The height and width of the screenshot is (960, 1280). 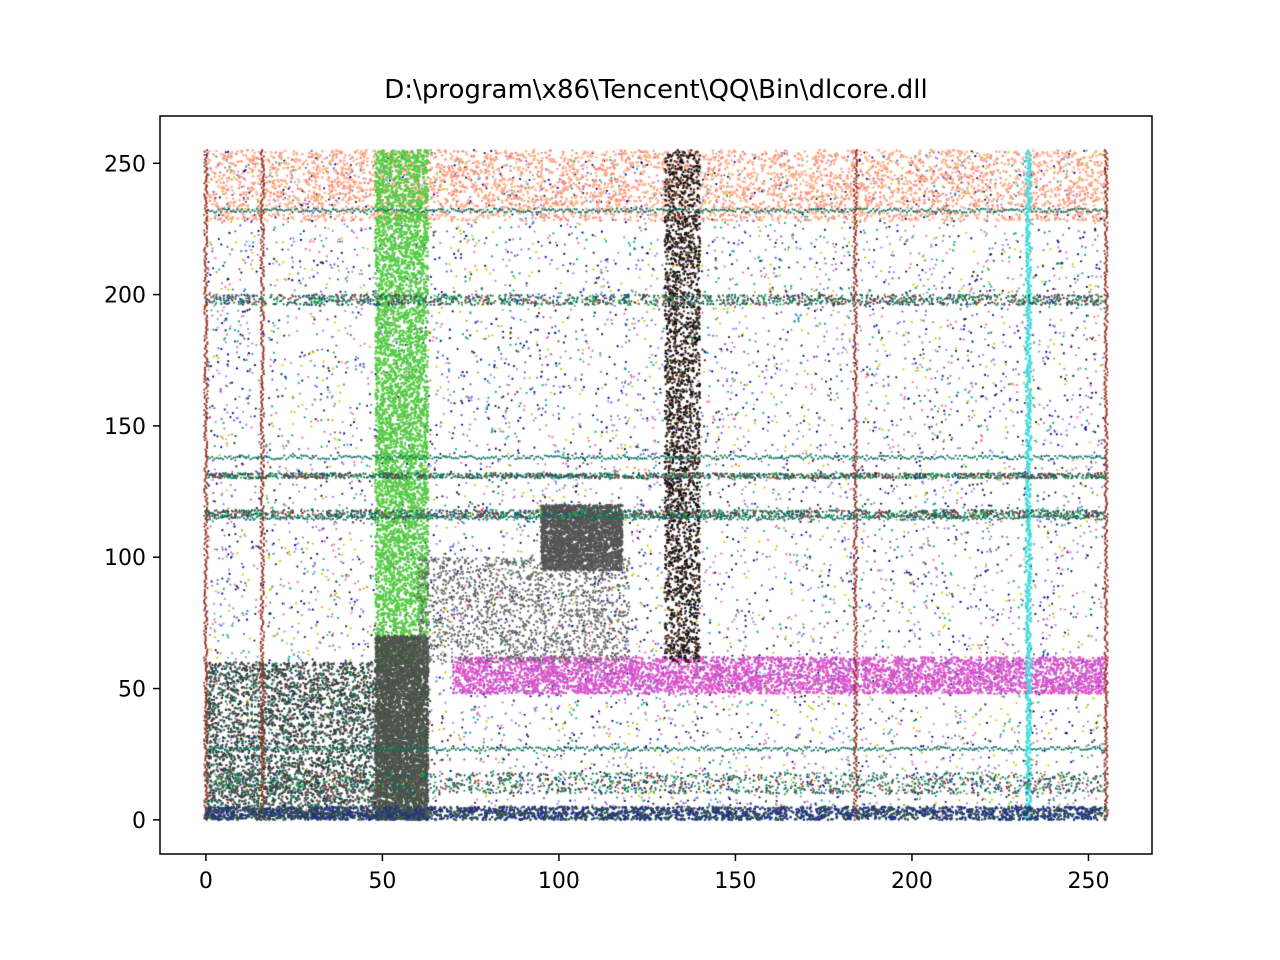 What do you see at coordinates (735, 881) in the screenshot?
I see `x-tick-label: 150` at bounding box center [735, 881].